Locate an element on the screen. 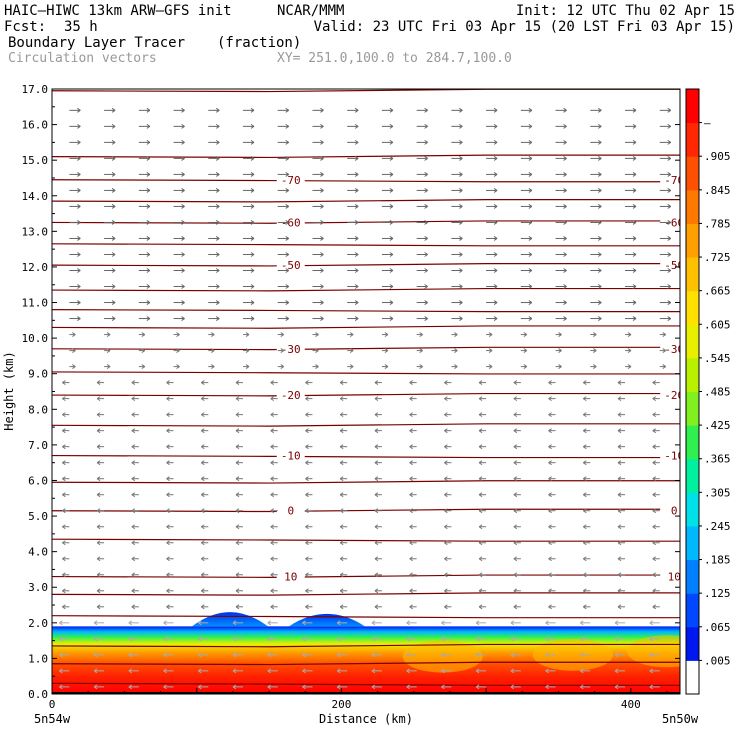  colorbar-label: .905 is located at coordinates (717, 156).